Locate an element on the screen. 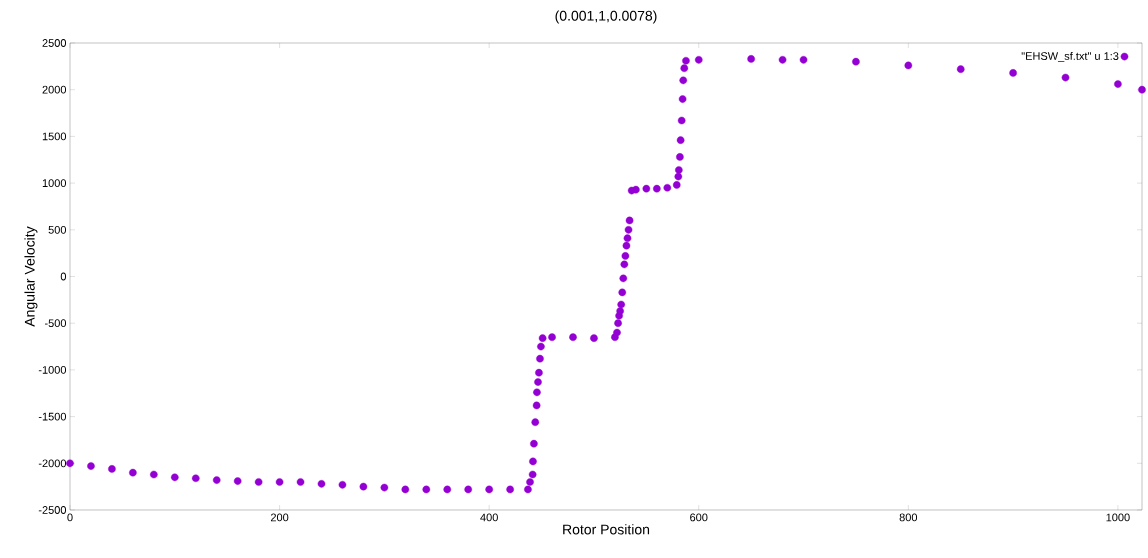  x-tick-label: 600 is located at coordinates (699, 517).